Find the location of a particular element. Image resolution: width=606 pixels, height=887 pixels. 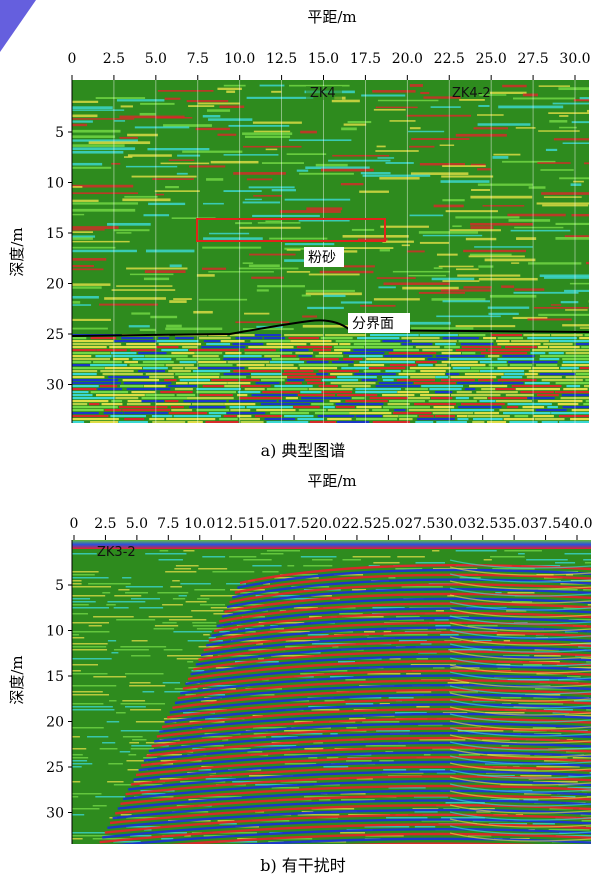

panel-b-x-tick-label: 37.5 is located at coordinates (545, 524).